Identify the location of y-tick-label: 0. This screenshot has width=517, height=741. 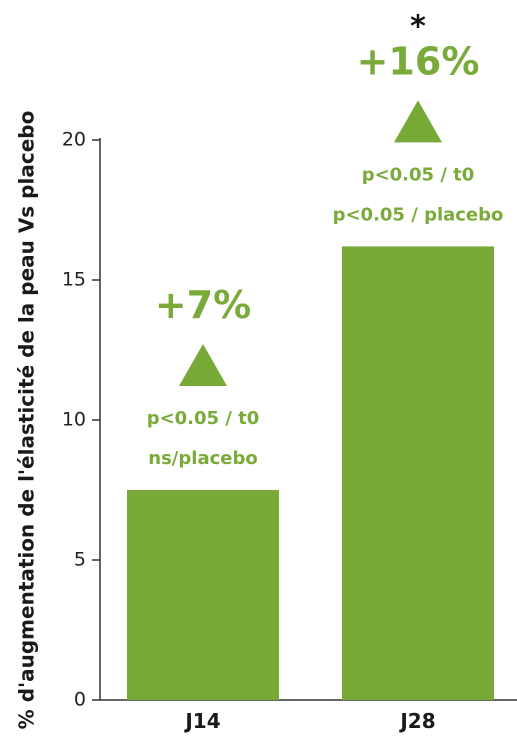
(80, 700).